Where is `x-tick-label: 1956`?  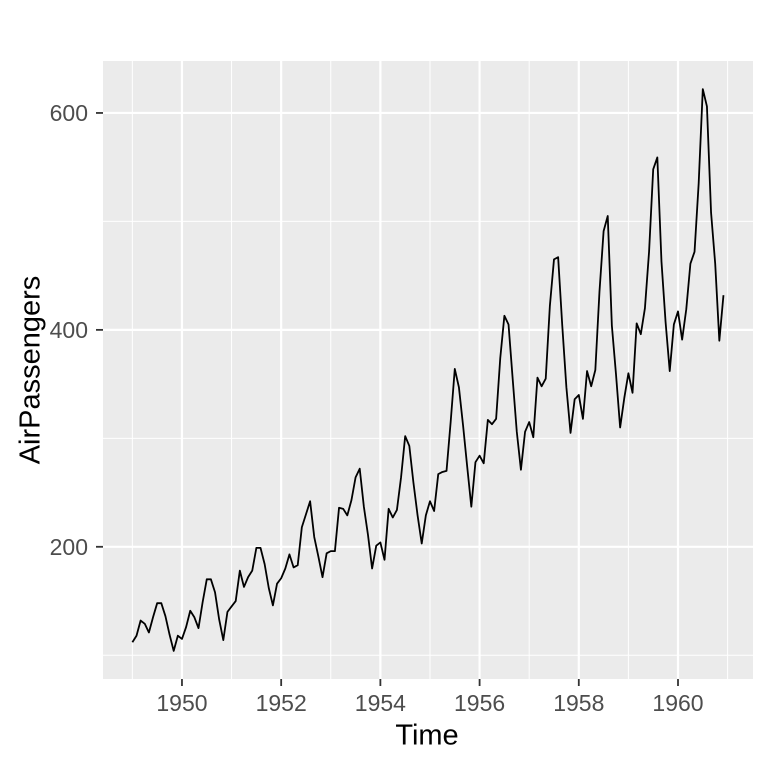 x-tick-label: 1956 is located at coordinates (479, 703).